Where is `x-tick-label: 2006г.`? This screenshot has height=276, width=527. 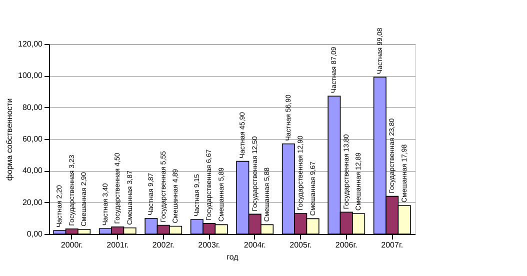
x-tick-label: 2006г. is located at coordinates (346, 245).